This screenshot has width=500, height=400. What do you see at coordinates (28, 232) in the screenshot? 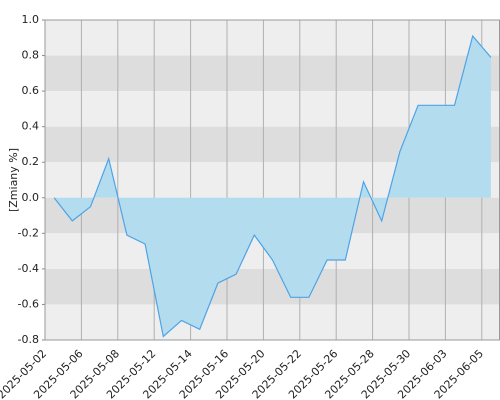
I see `y-tick-label: -0.2` at bounding box center [28, 232].